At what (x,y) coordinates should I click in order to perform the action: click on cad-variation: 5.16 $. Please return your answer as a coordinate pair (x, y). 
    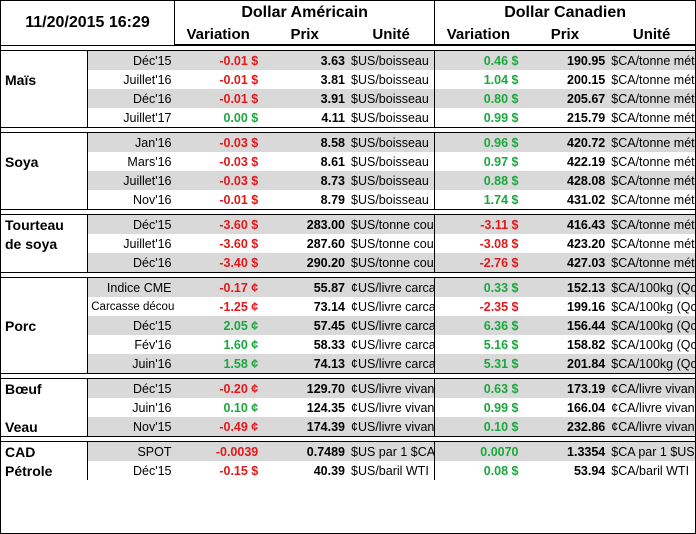
    Looking at the image, I should click on (478, 344).